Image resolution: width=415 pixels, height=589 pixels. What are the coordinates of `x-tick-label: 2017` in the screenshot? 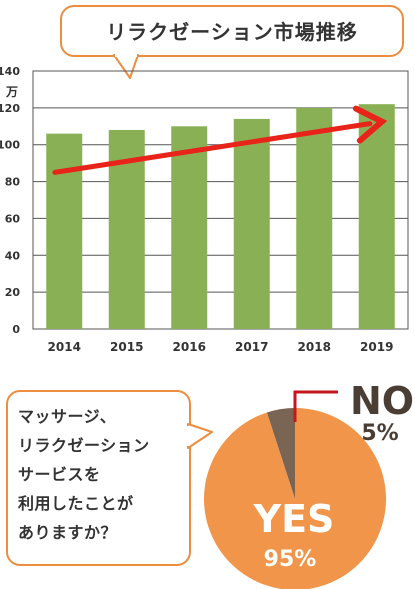 It's located at (251, 347).